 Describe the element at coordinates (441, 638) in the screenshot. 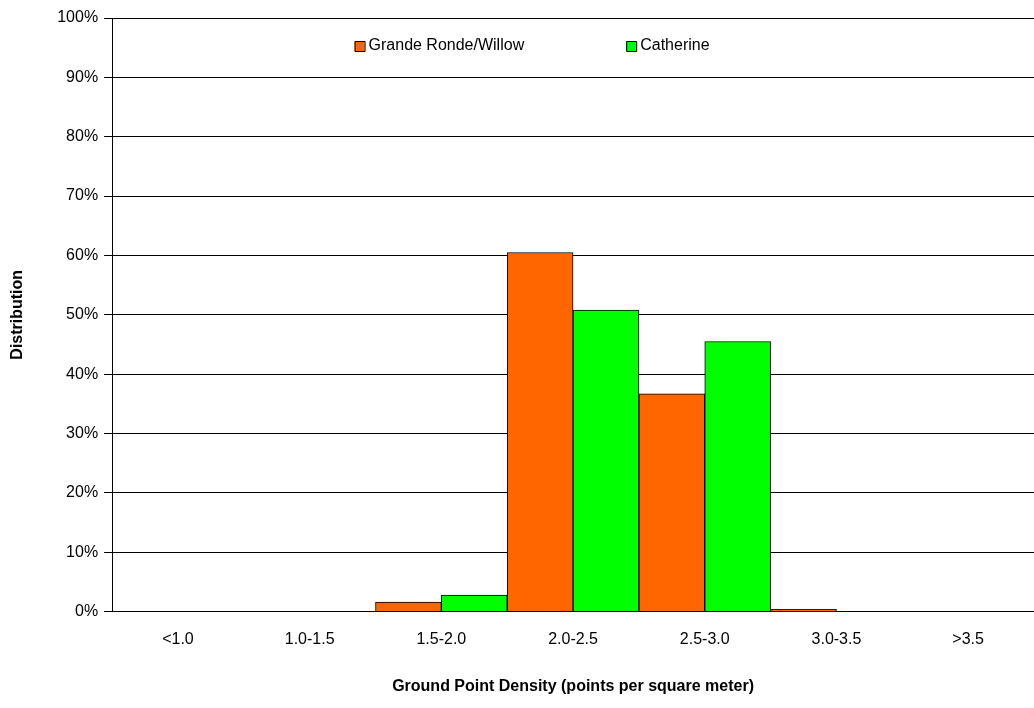

I see `x-tick-label: 1.5-2.0` at that location.